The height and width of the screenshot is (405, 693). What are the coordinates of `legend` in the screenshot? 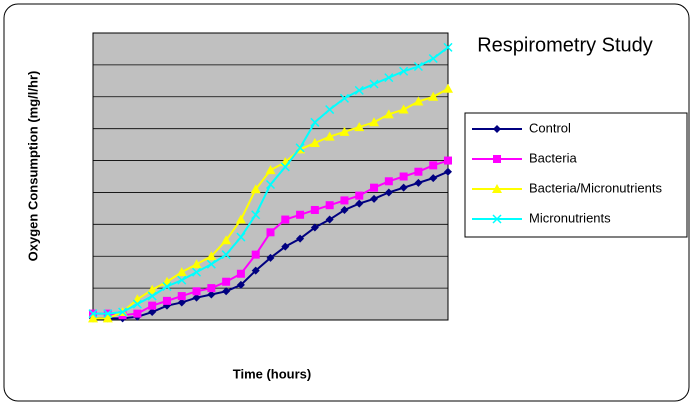 It's located at (576, 175).